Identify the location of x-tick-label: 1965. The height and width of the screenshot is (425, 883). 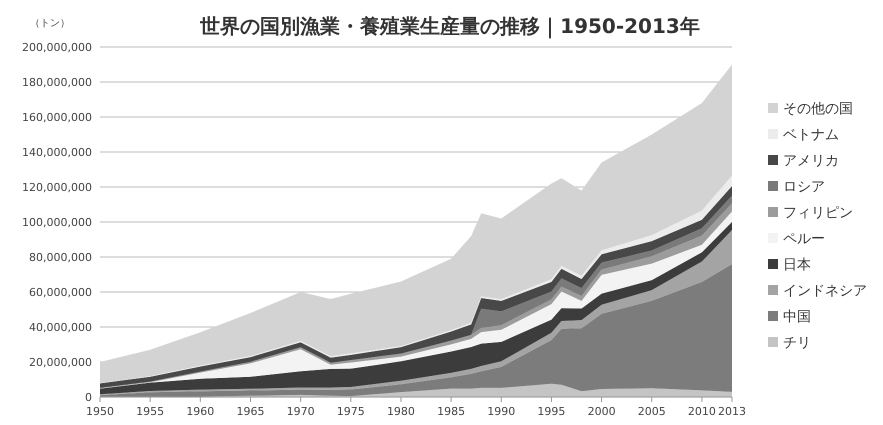
(250, 411).